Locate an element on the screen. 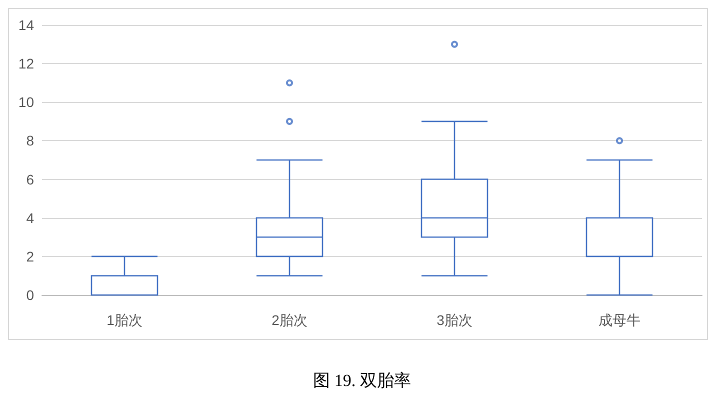  x-tick-label: 2胎次 is located at coordinates (290, 320).